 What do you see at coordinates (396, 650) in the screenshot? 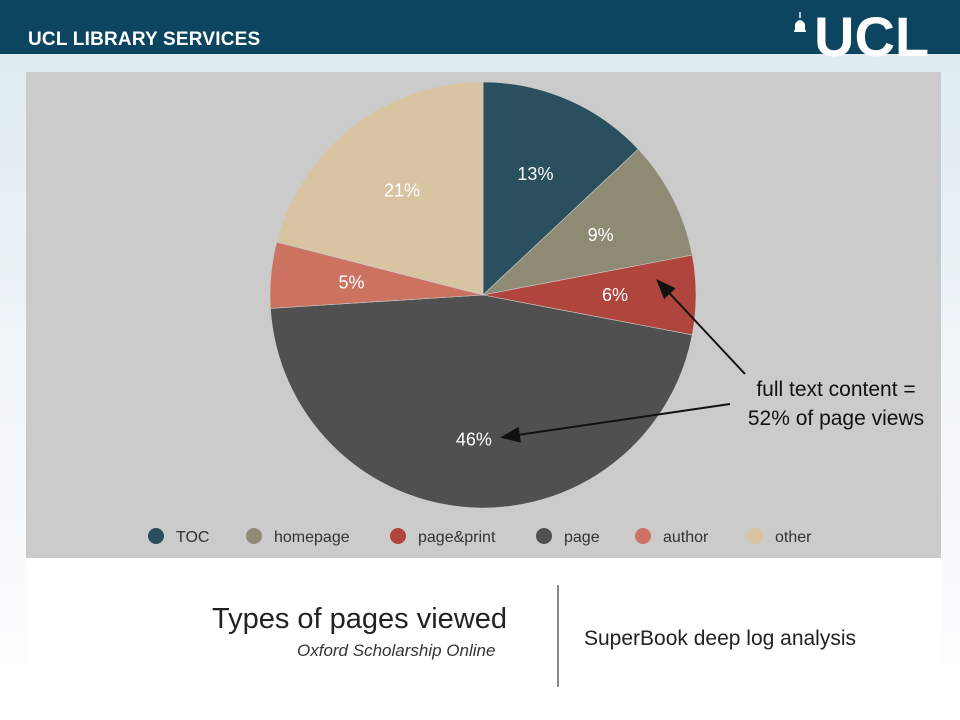
I see `slide-subtitle: Oxford Scholarship Online` at bounding box center [396, 650].